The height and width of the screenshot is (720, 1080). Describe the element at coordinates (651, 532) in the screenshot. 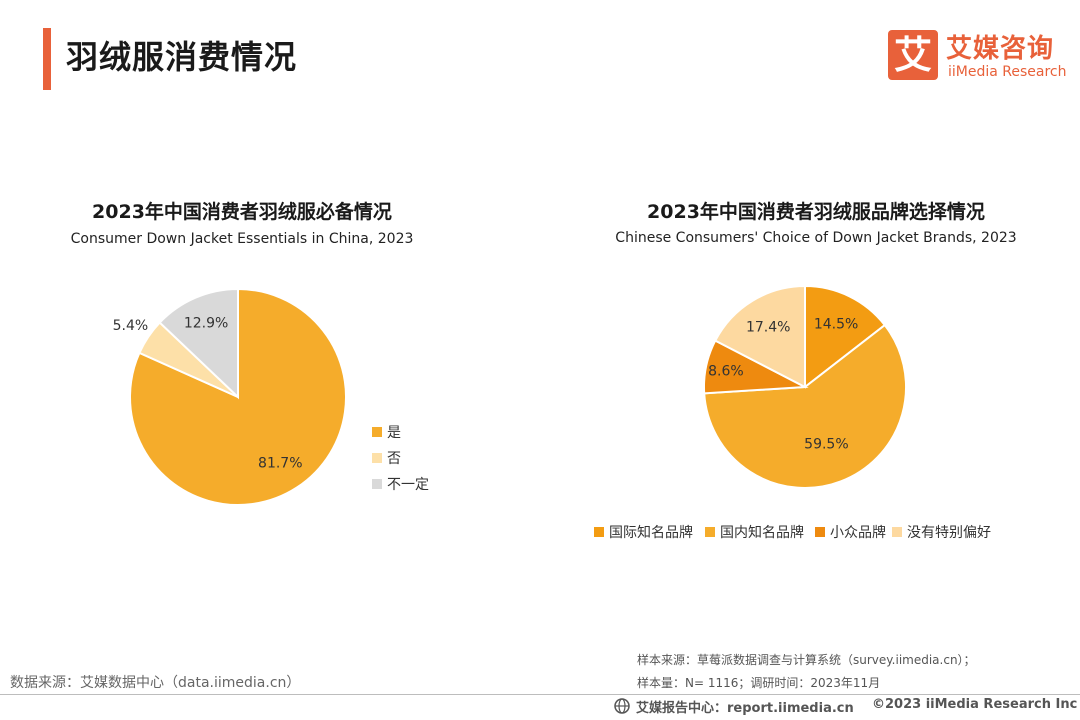

I see `chart2-legend-label-0: 国际知名品牌` at that location.